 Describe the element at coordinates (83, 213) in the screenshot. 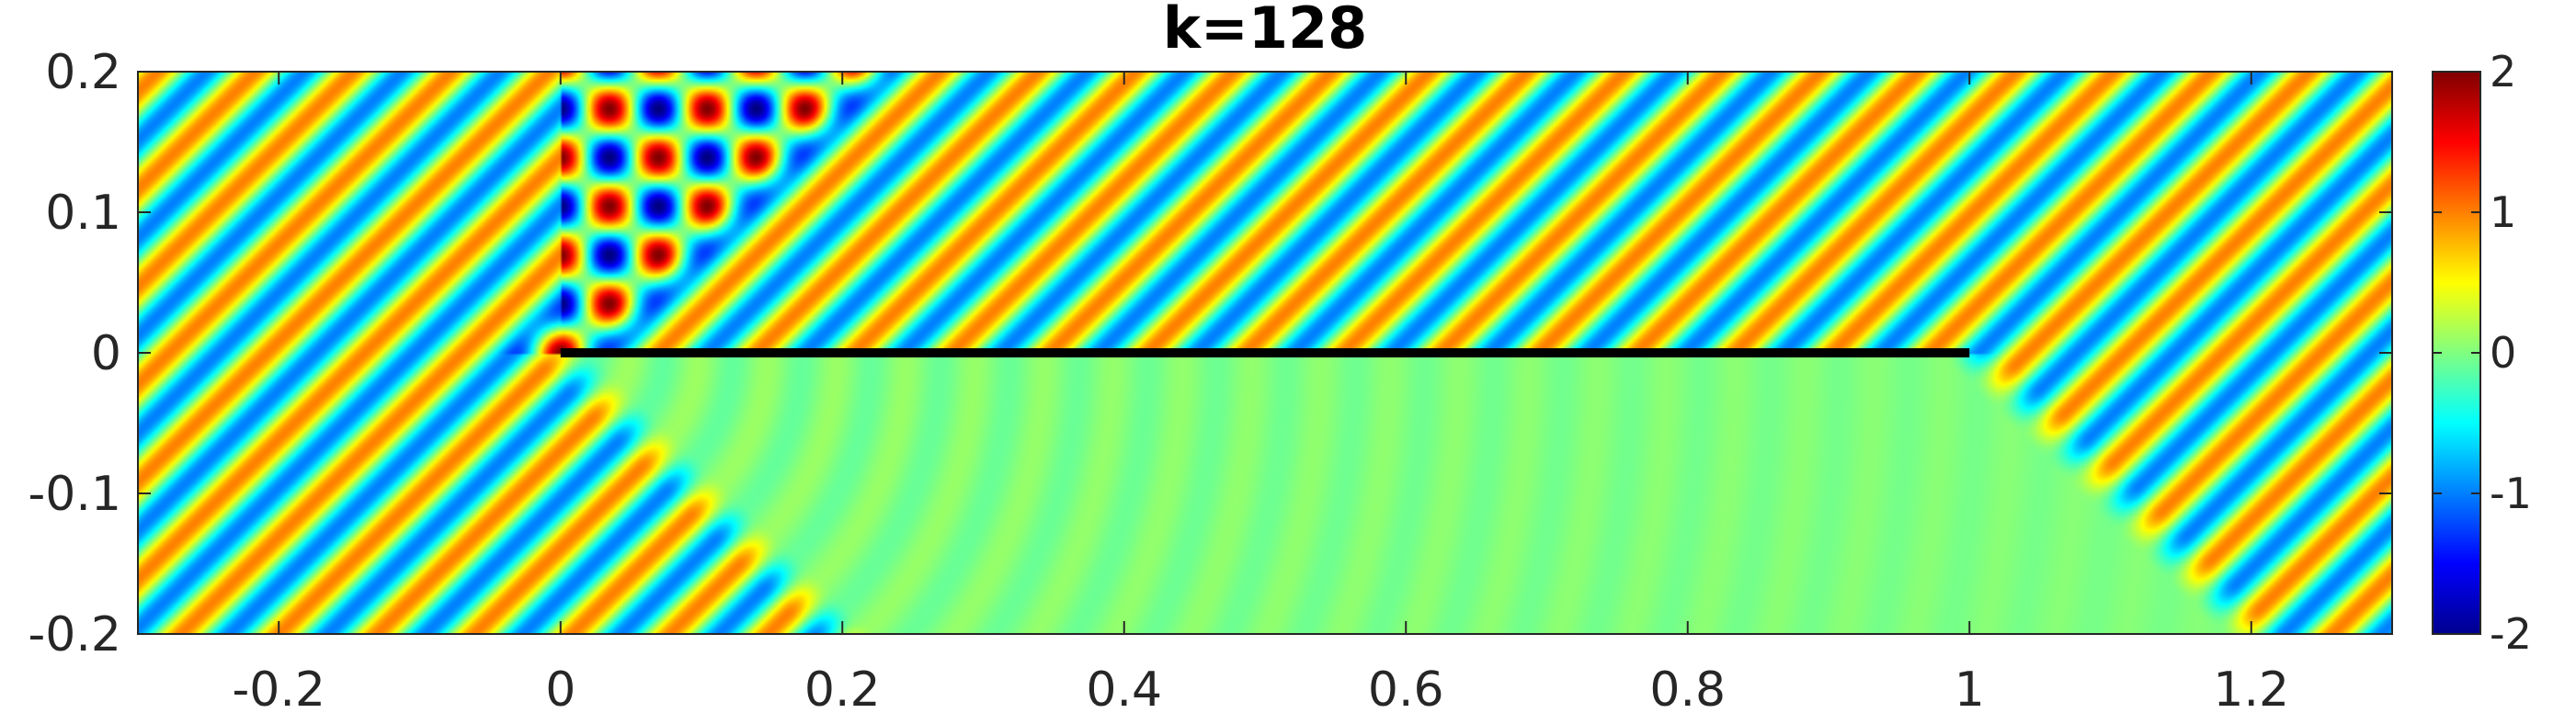

I see `y-tick-label: 0.1` at that location.